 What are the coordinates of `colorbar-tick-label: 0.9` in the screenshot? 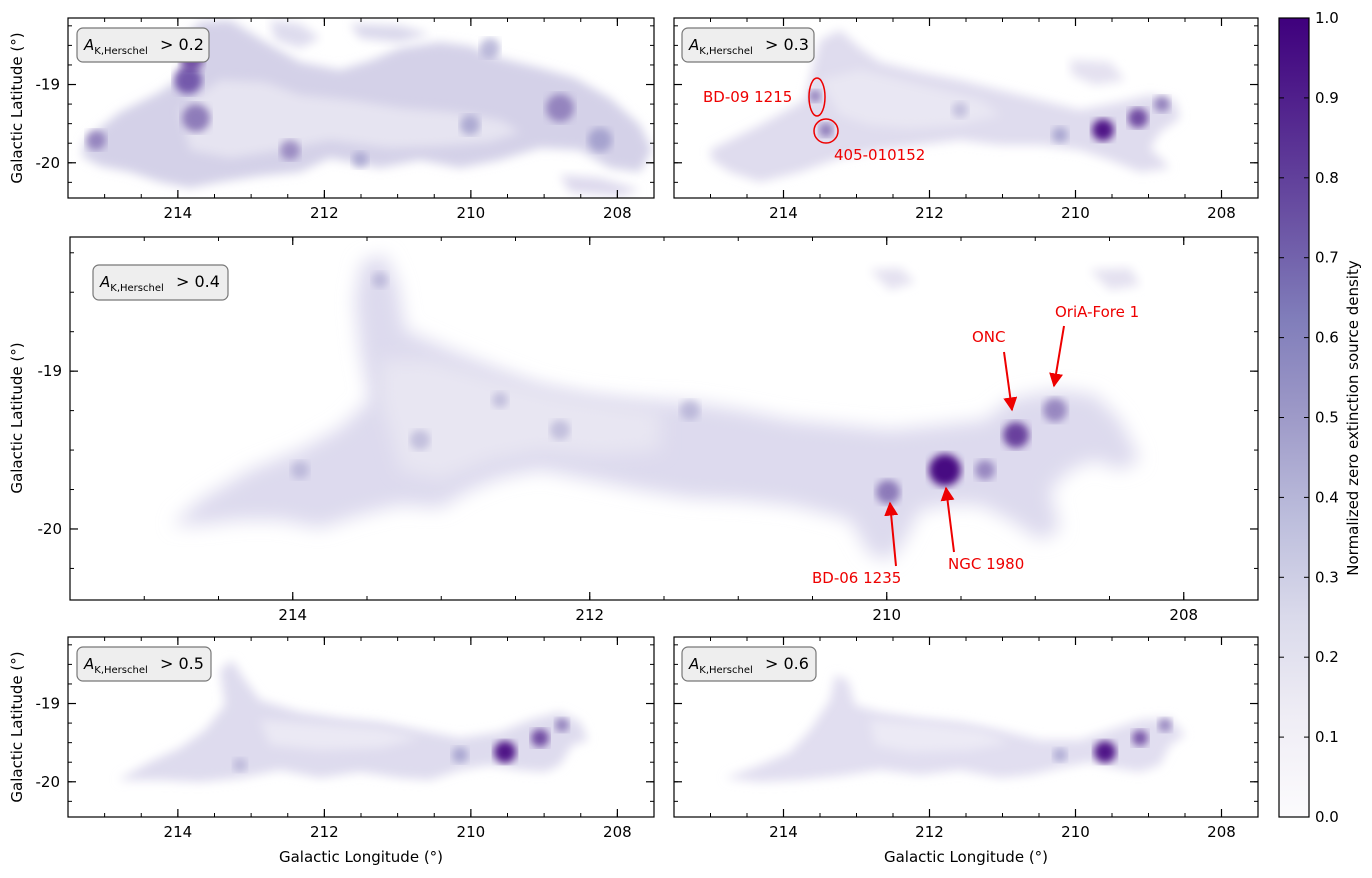 It's located at (1327, 98).